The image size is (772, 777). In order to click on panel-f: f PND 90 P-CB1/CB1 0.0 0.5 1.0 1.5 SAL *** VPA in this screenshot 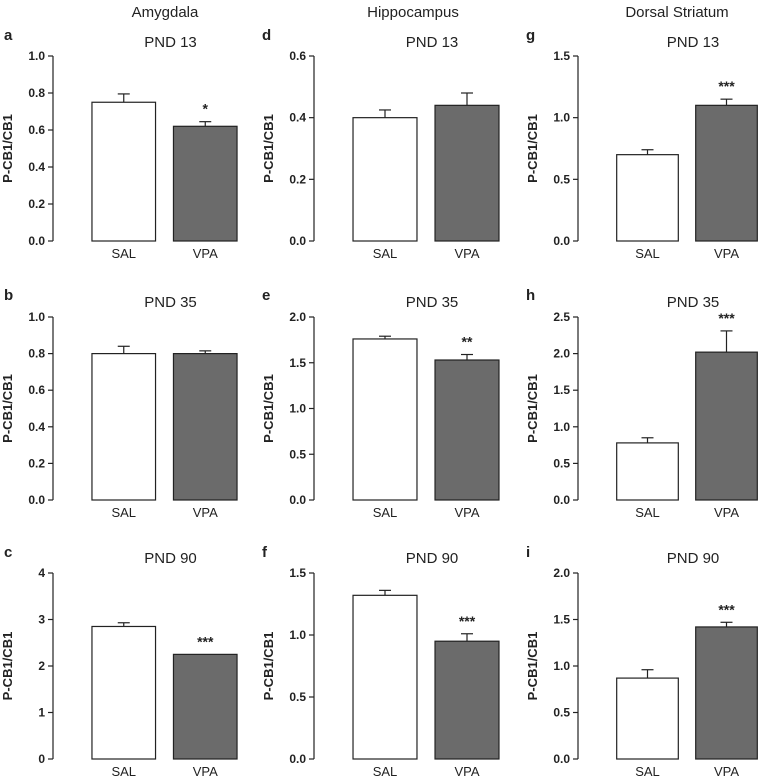, I will do `click(380, 660)`.